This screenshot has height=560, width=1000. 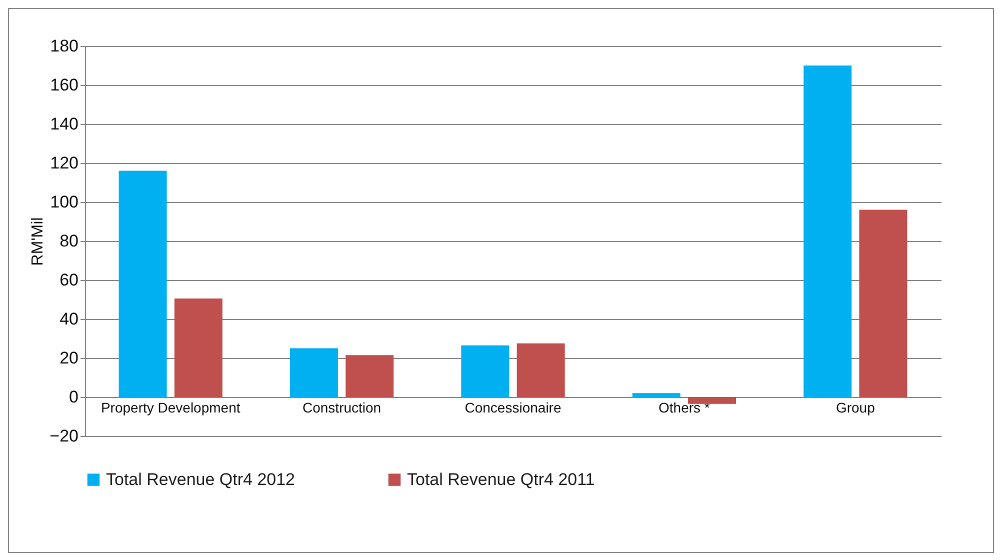 What do you see at coordinates (64, 436) in the screenshot?
I see `y-tick-label: −20` at bounding box center [64, 436].